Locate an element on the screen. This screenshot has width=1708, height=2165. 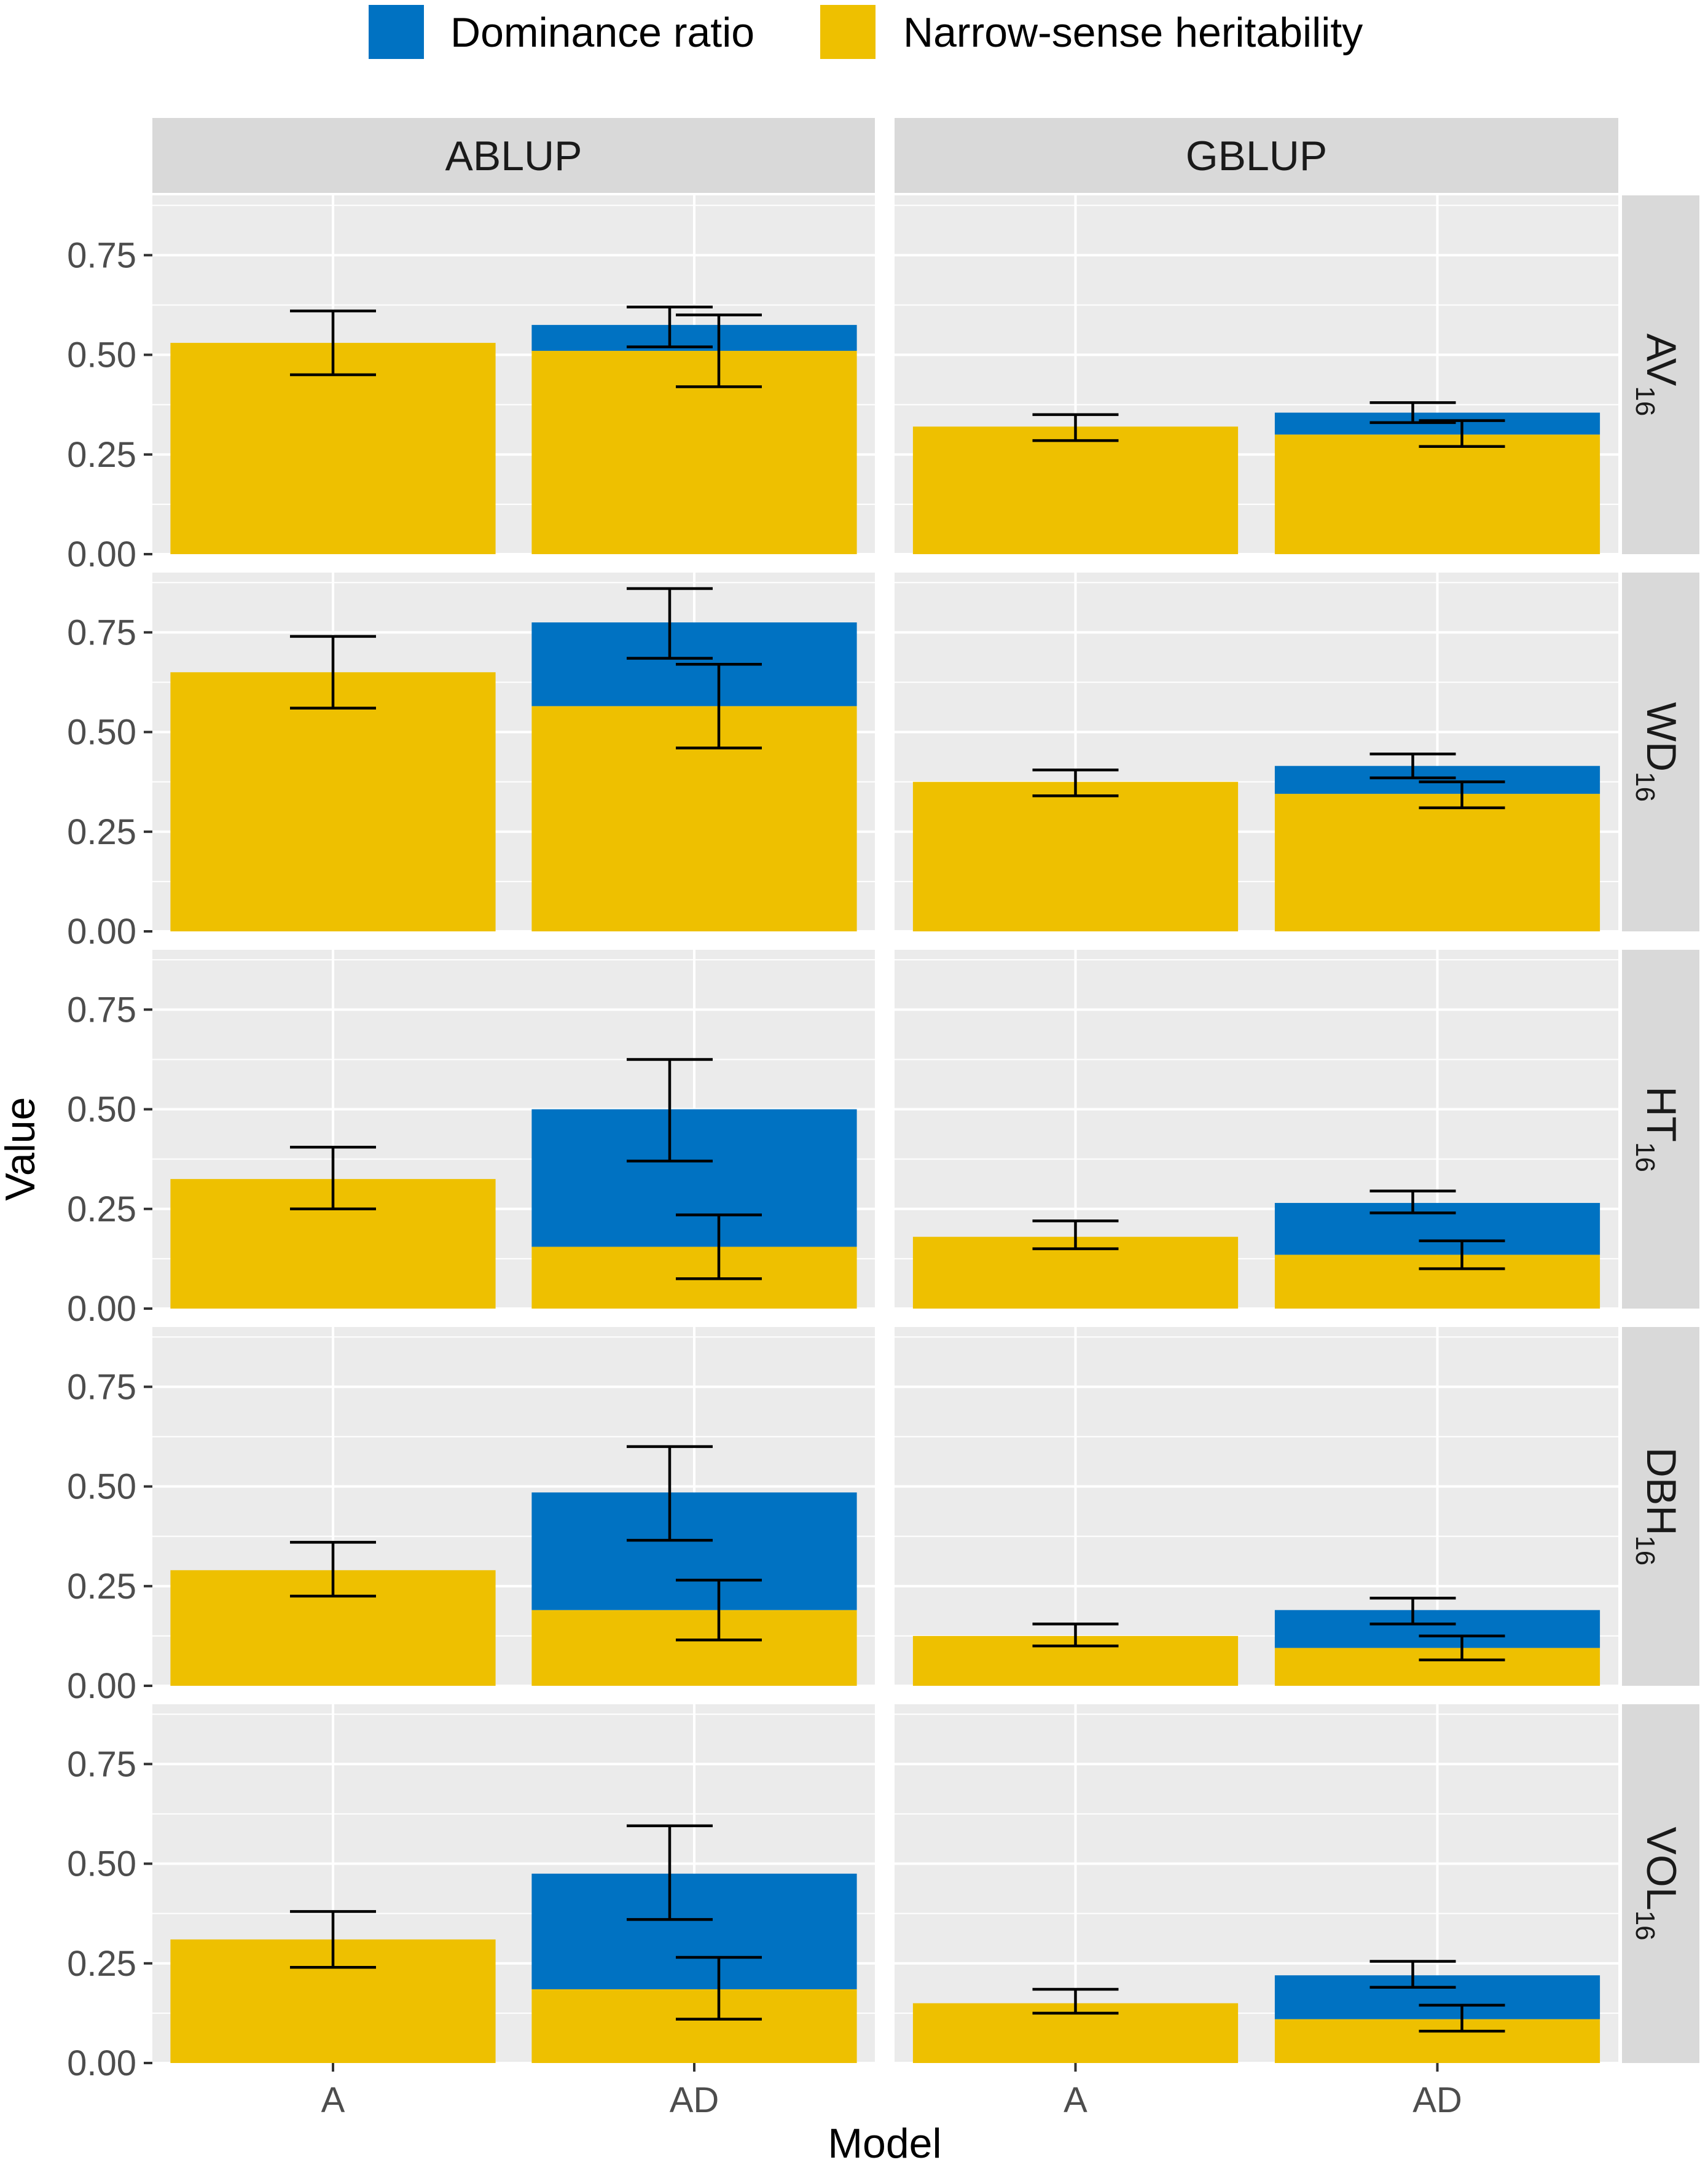
column-strips: ABLUP GBLUP is located at coordinates (885, 155).